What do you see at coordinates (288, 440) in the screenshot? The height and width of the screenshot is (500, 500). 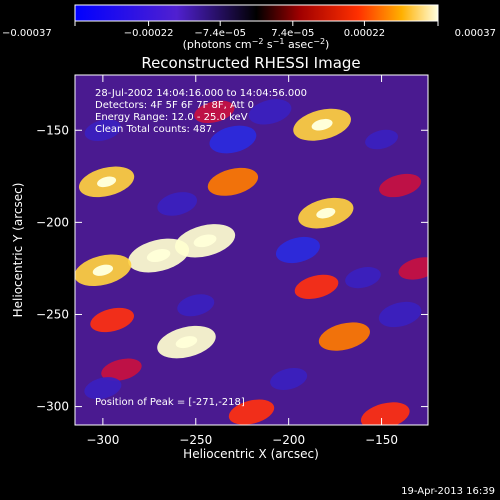 I see `x-tick-label: −200` at bounding box center [288, 440].